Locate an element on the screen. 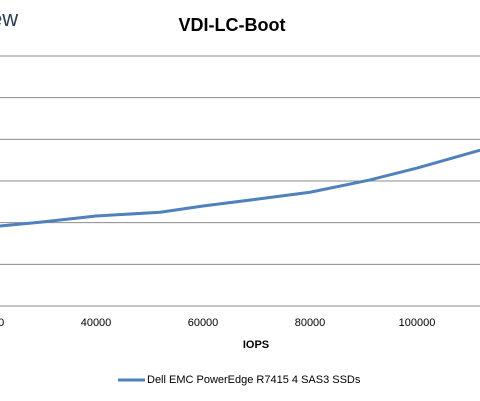 The image size is (480, 401). x-tick-label: 20000 is located at coordinates (2, 323).